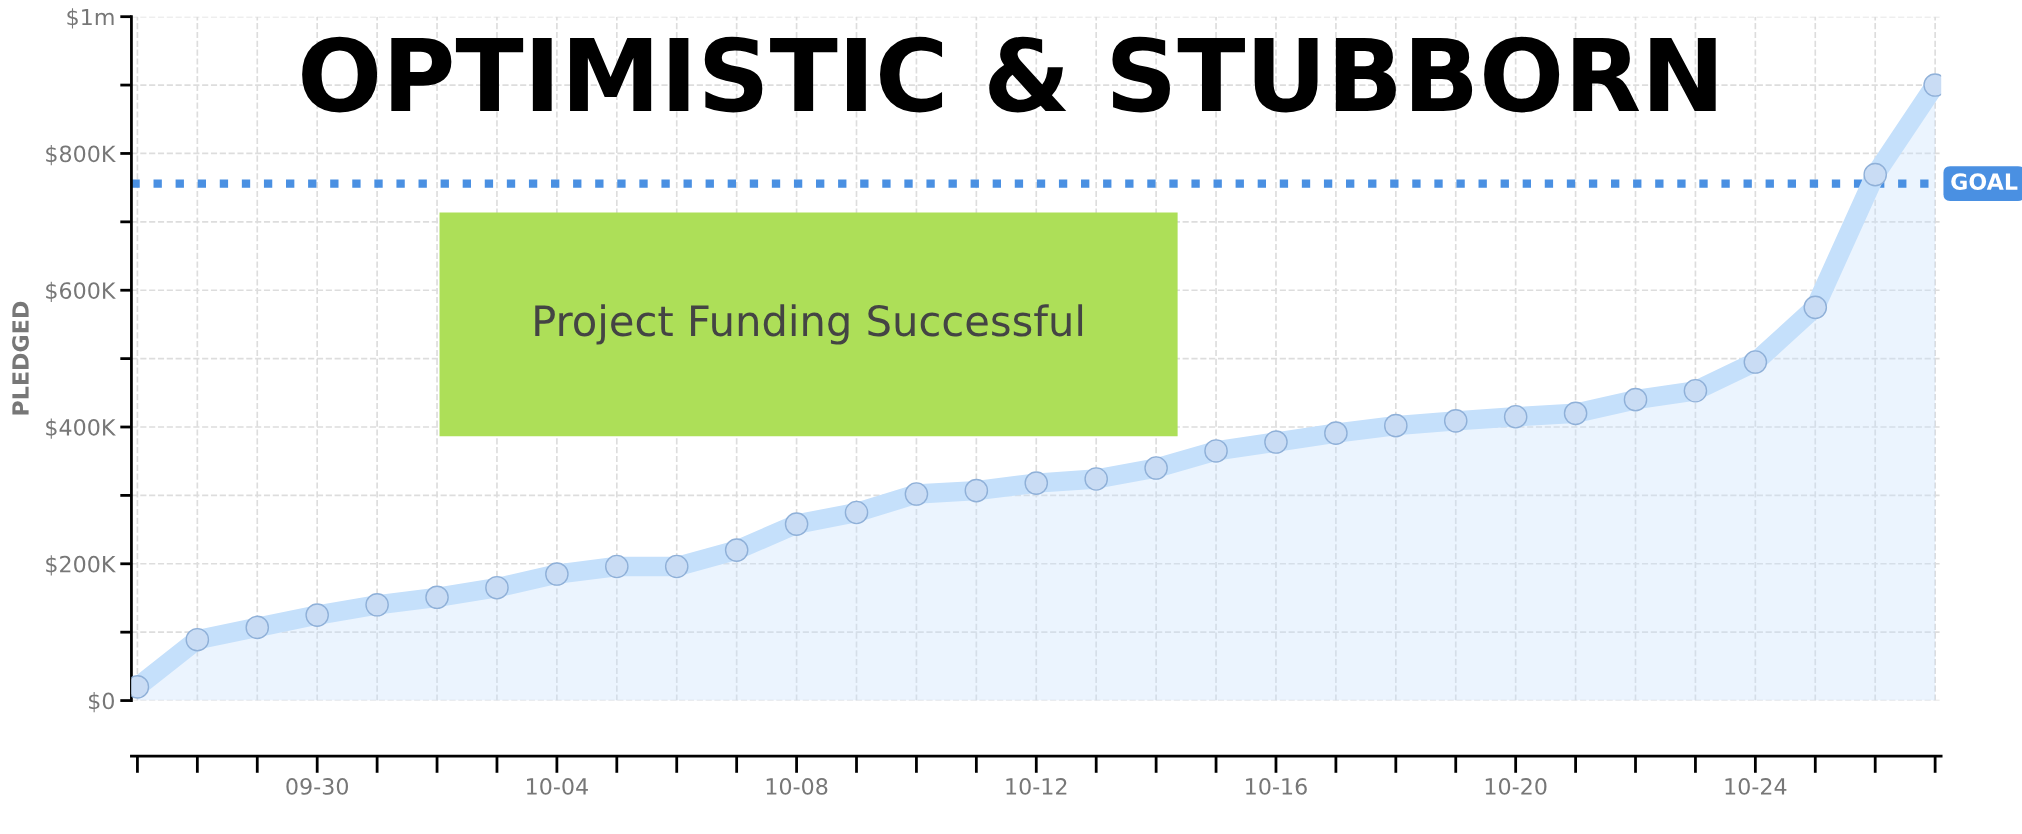  I want to click on x-tick-label: 10-16, so click(1276, 786).